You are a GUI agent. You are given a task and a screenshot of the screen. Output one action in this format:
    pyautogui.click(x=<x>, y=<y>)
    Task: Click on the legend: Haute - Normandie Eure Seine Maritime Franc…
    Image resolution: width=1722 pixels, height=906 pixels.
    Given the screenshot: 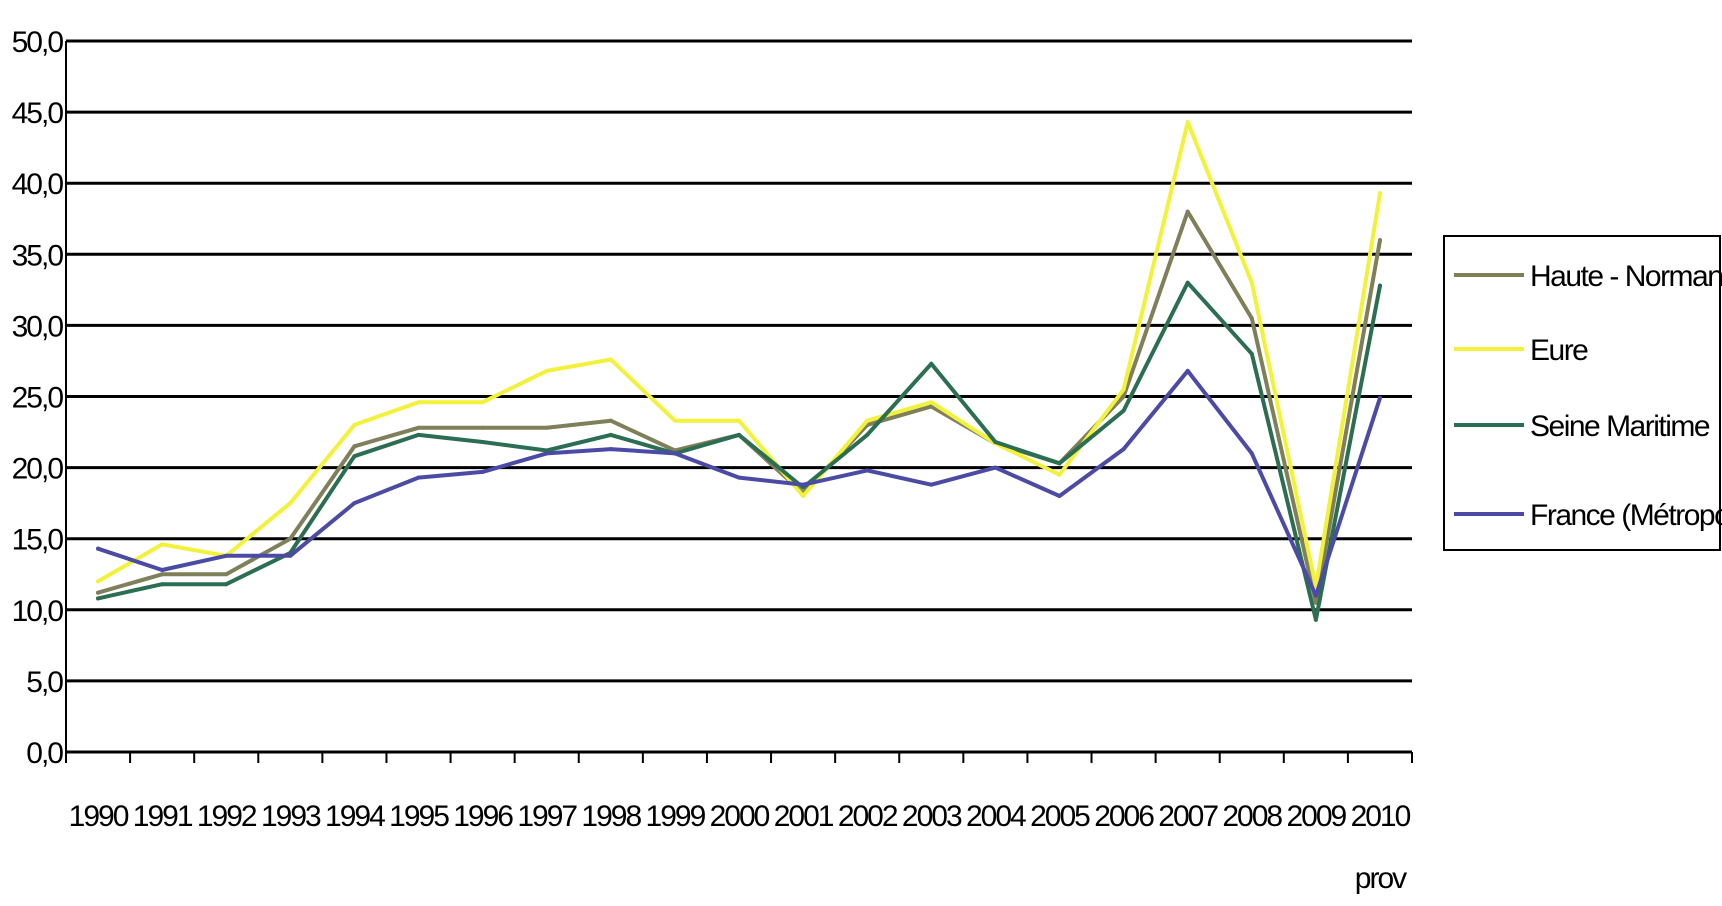 What is the action you would take?
    pyautogui.click(x=1582, y=393)
    